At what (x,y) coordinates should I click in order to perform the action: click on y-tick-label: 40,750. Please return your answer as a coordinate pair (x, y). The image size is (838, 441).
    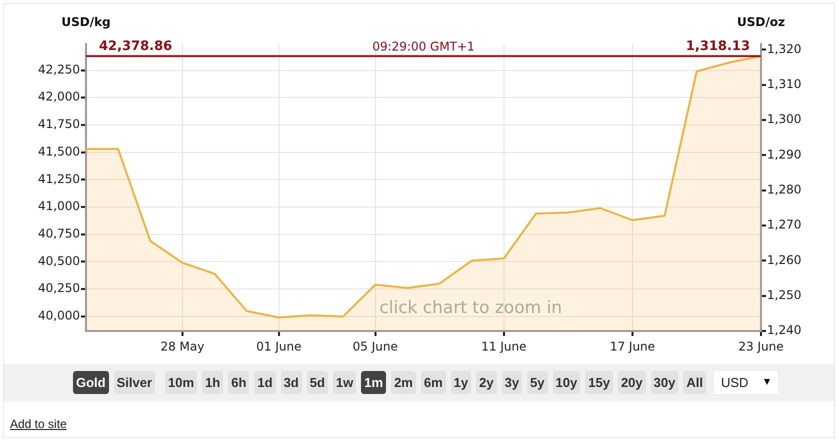
    Looking at the image, I should click on (59, 233).